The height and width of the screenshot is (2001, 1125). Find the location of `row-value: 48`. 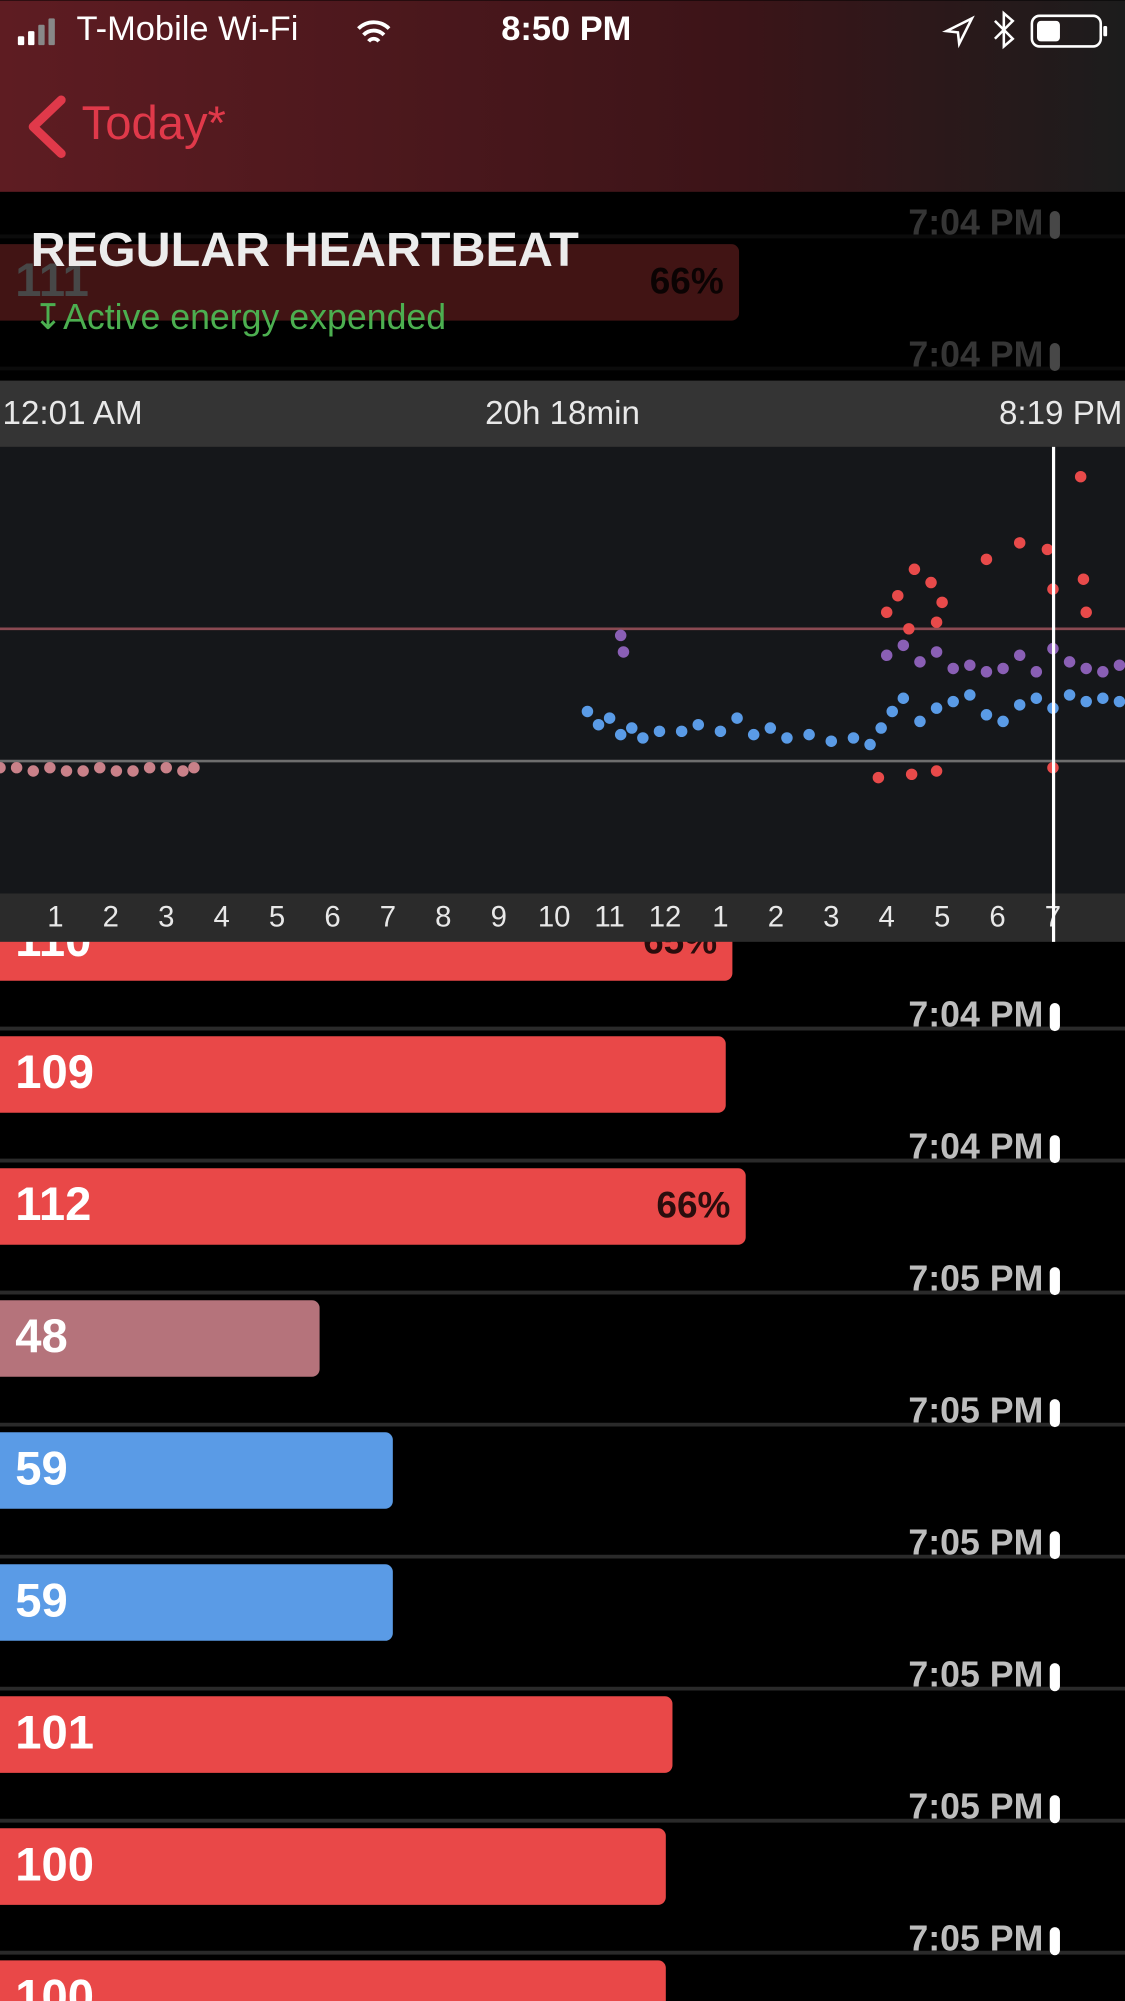

row-value: 48 is located at coordinates (41, 1336).